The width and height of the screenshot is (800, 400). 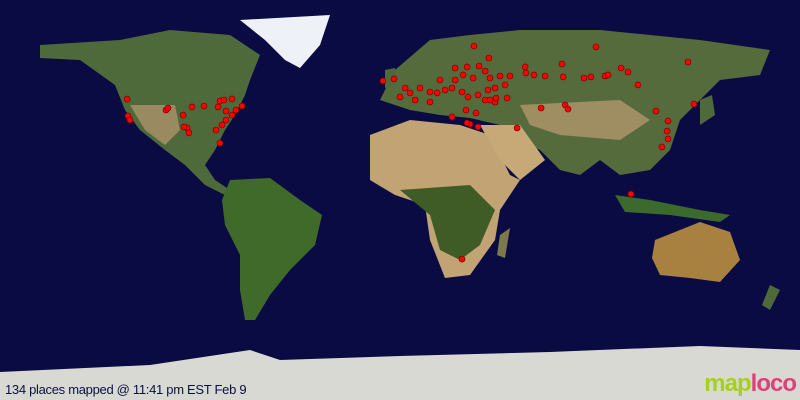 What do you see at coordinates (727, 383) in the screenshot?
I see `logo-map: map` at bounding box center [727, 383].